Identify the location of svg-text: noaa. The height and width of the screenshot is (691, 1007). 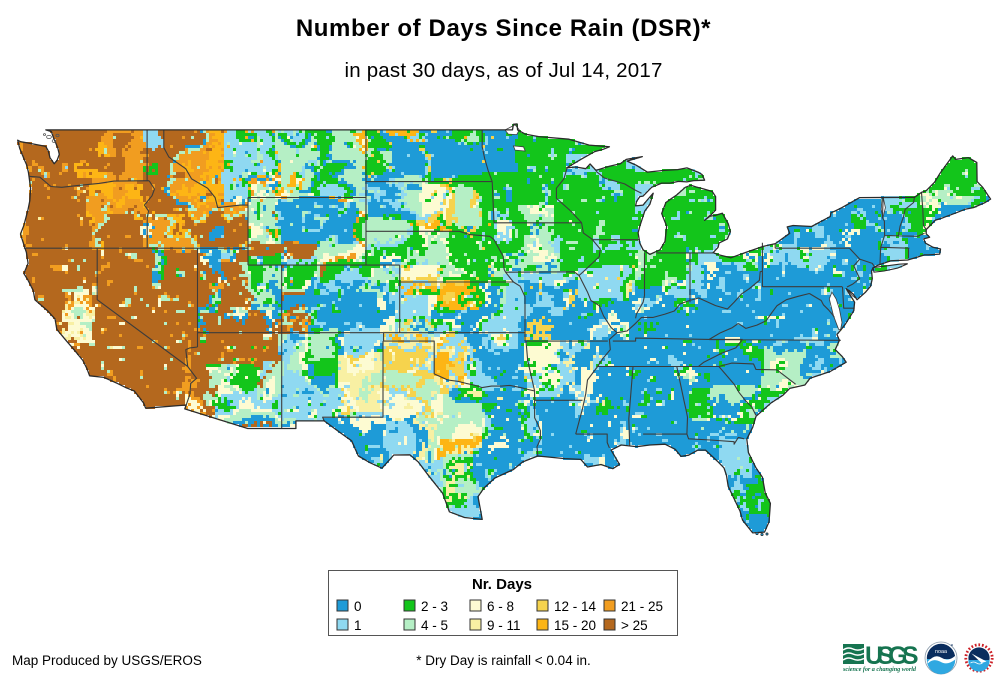
(941, 652).